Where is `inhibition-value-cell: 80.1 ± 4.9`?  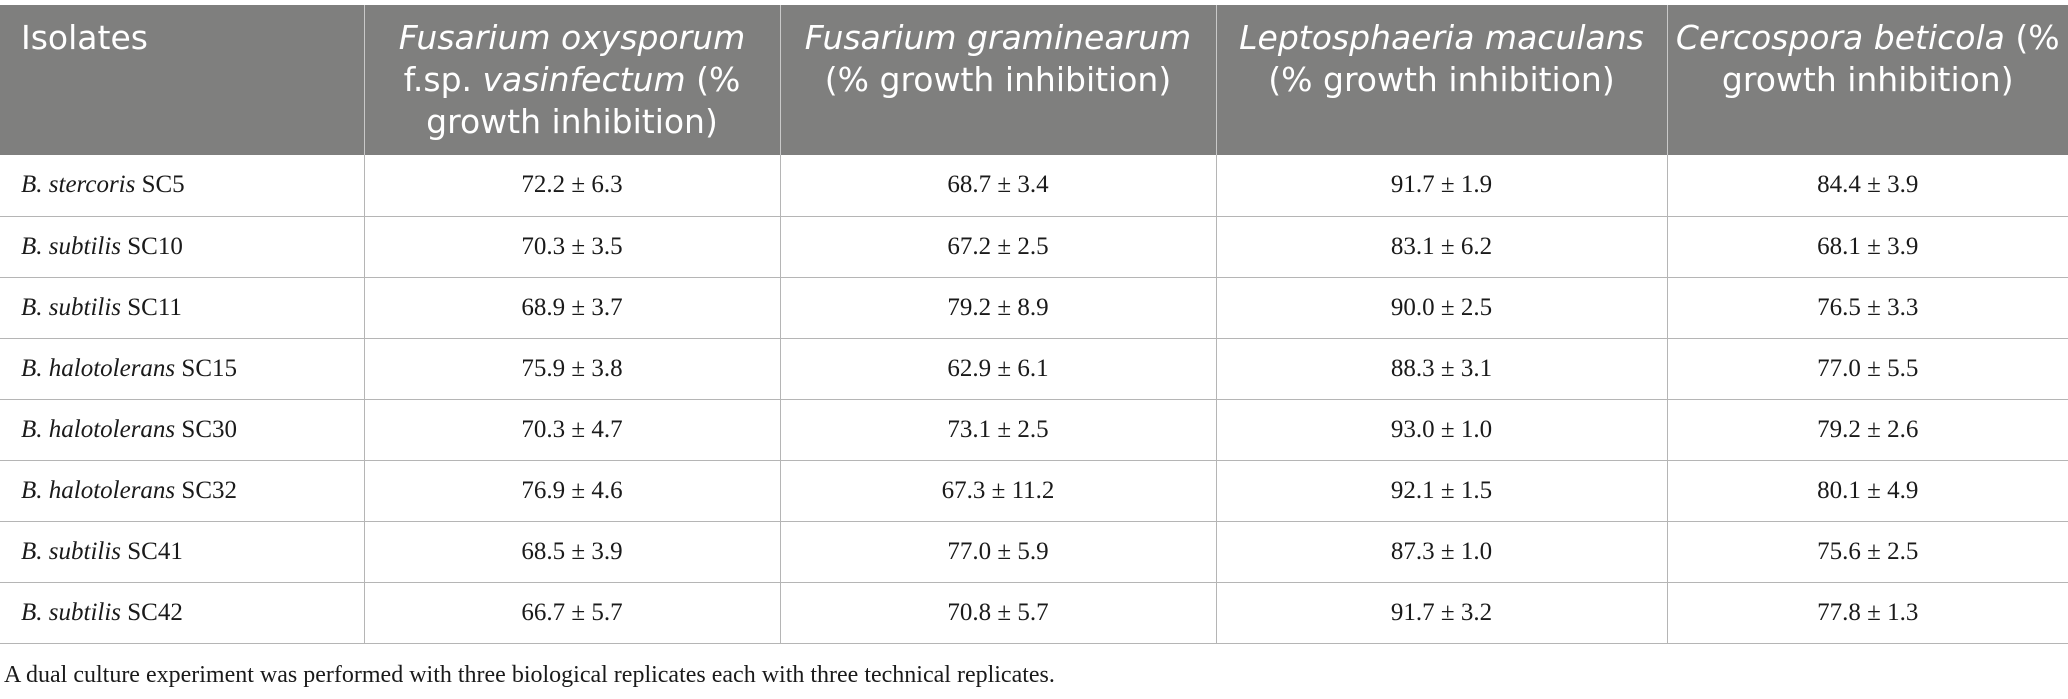
inhibition-value-cell: 80.1 ± 4.9 is located at coordinates (1867, 491).